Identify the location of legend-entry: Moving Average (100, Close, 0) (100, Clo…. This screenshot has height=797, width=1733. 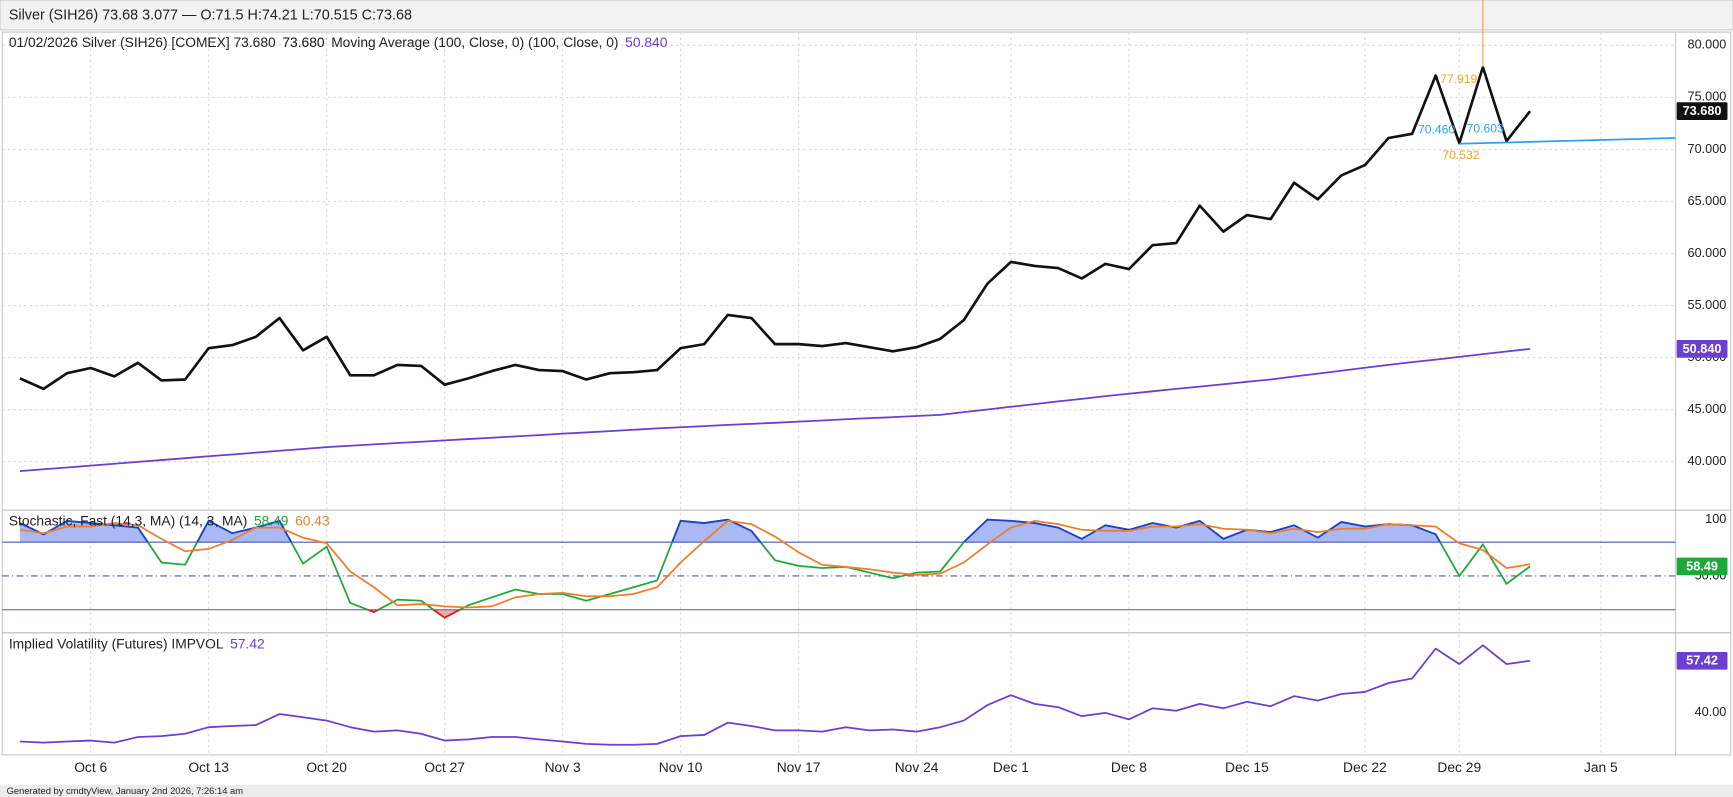
(474, 42).